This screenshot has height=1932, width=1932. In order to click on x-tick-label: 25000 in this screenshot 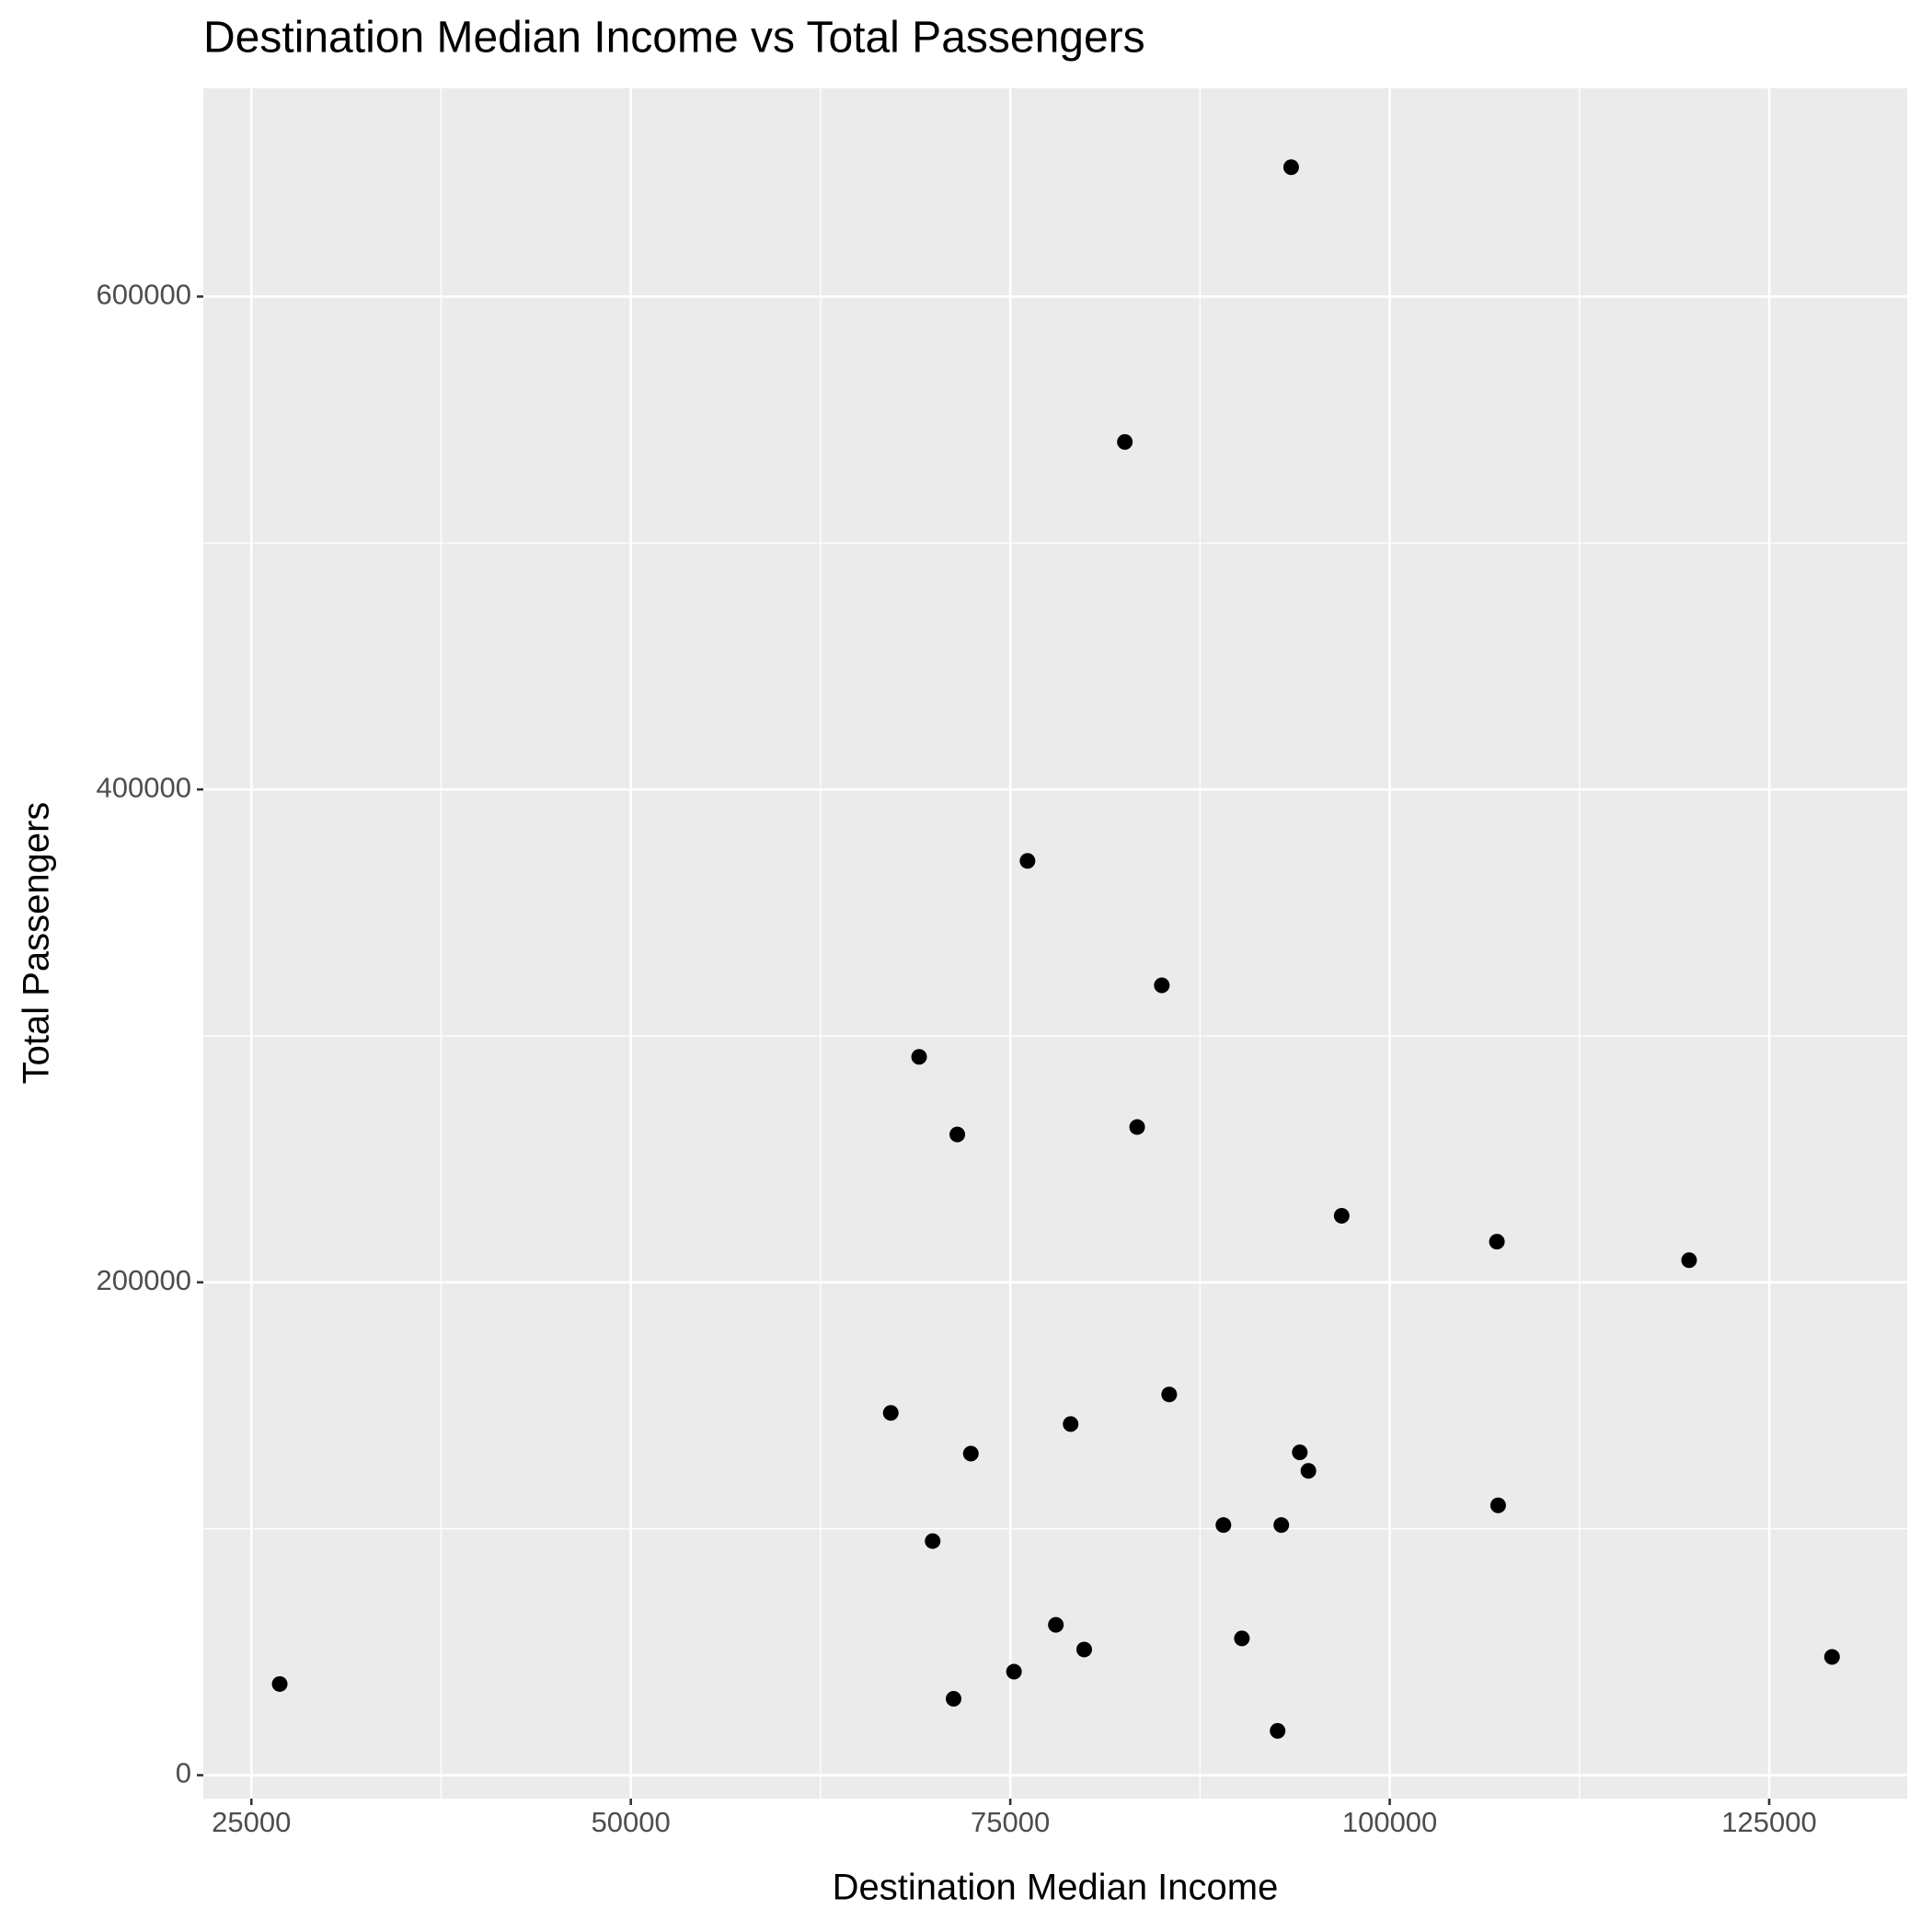, I will do `click(252, 1822)`.